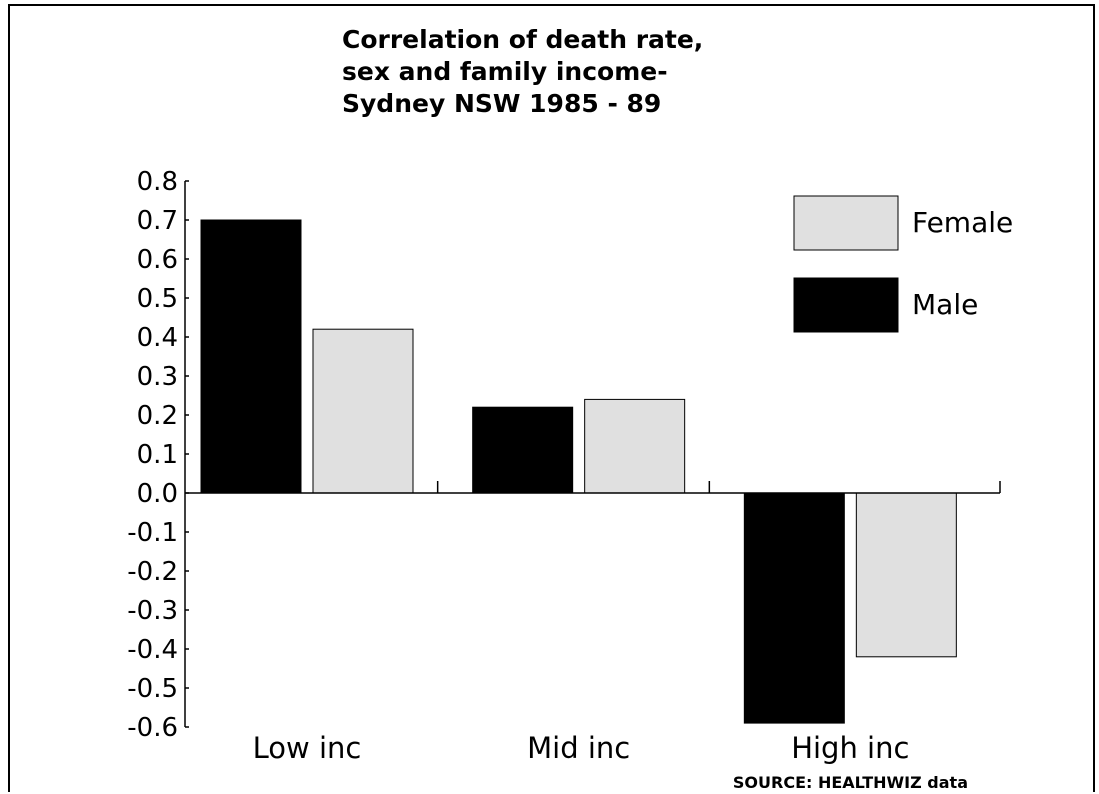 The image size is (1099, 794). I want to click on bar-male-low-inc, so click(251, 356).